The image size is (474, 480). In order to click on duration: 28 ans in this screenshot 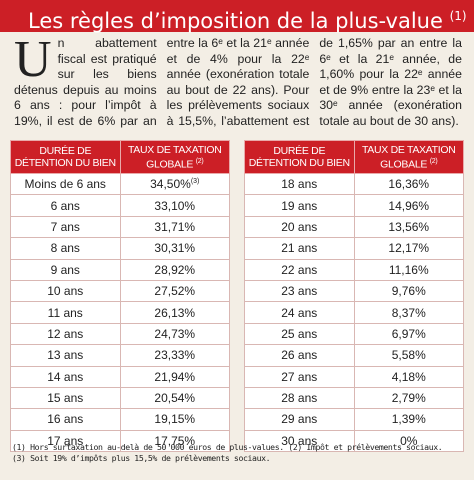, I will do `click(299, 398)`.